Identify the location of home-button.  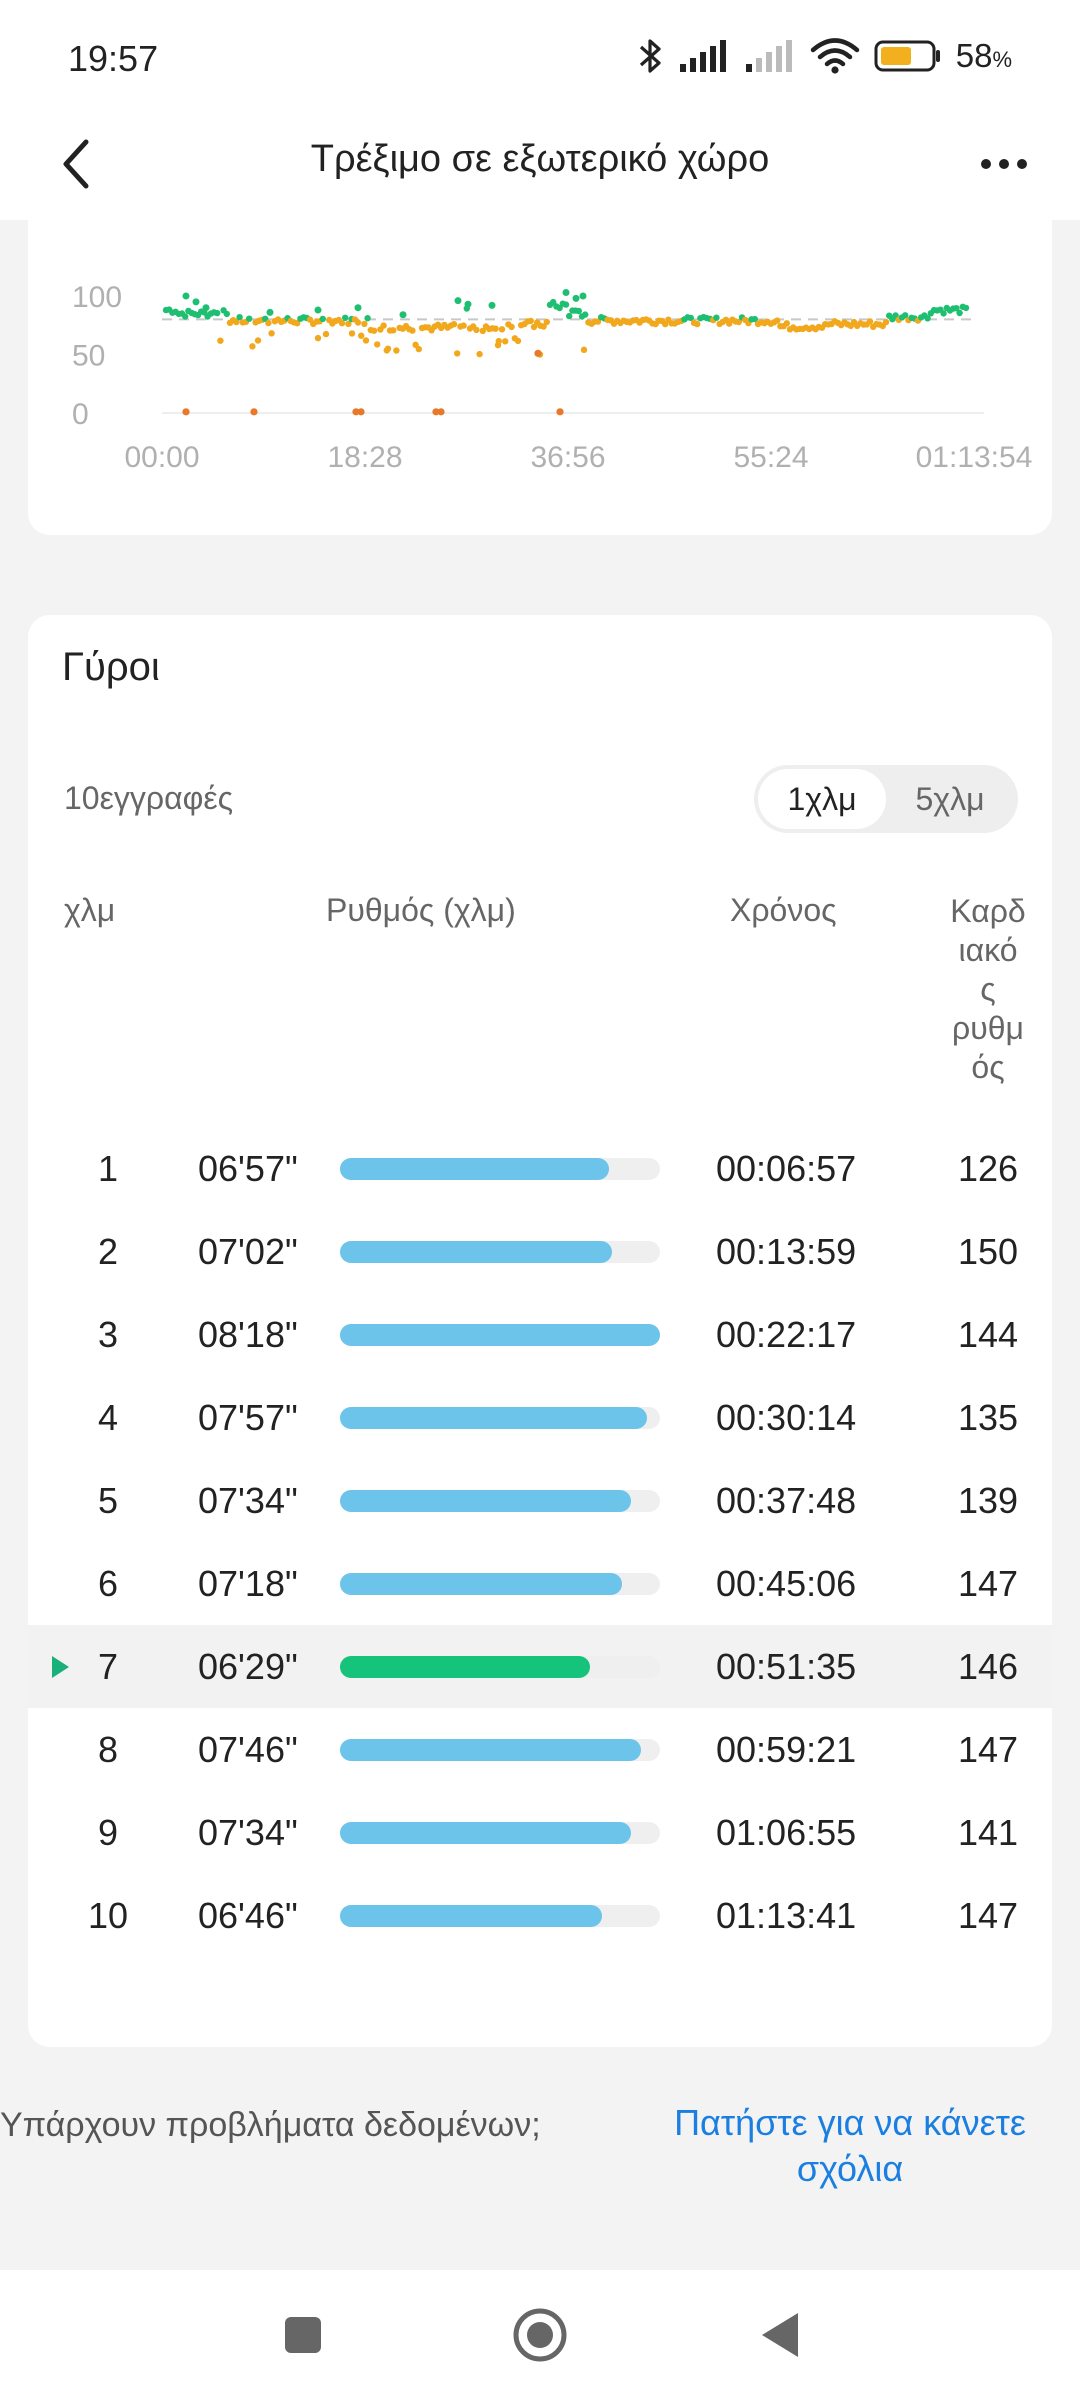
(540, 2335).